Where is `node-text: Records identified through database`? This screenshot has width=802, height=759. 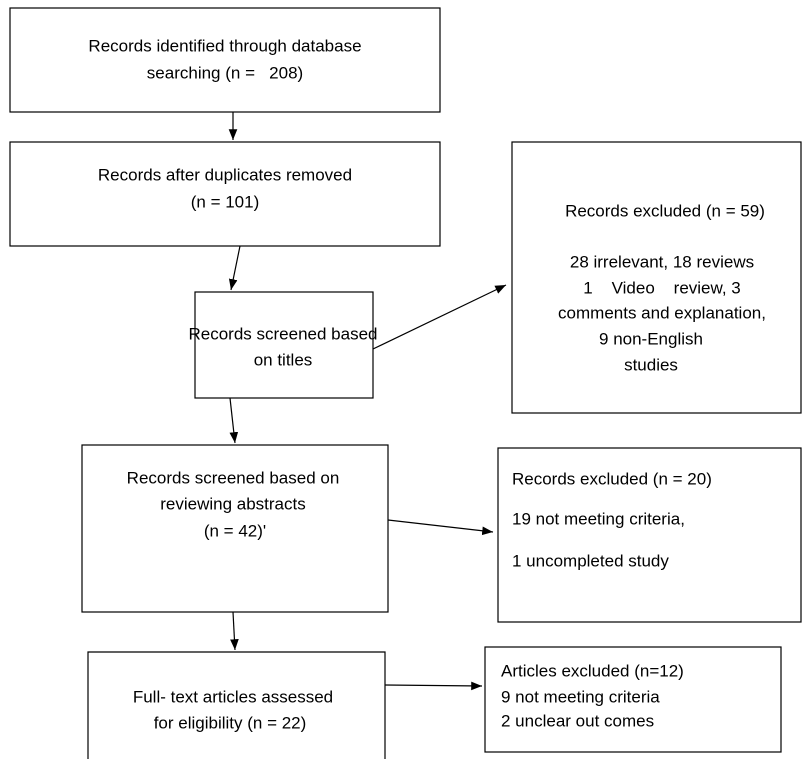
node-text: Records identified through database is located at coordinates (224, 45).